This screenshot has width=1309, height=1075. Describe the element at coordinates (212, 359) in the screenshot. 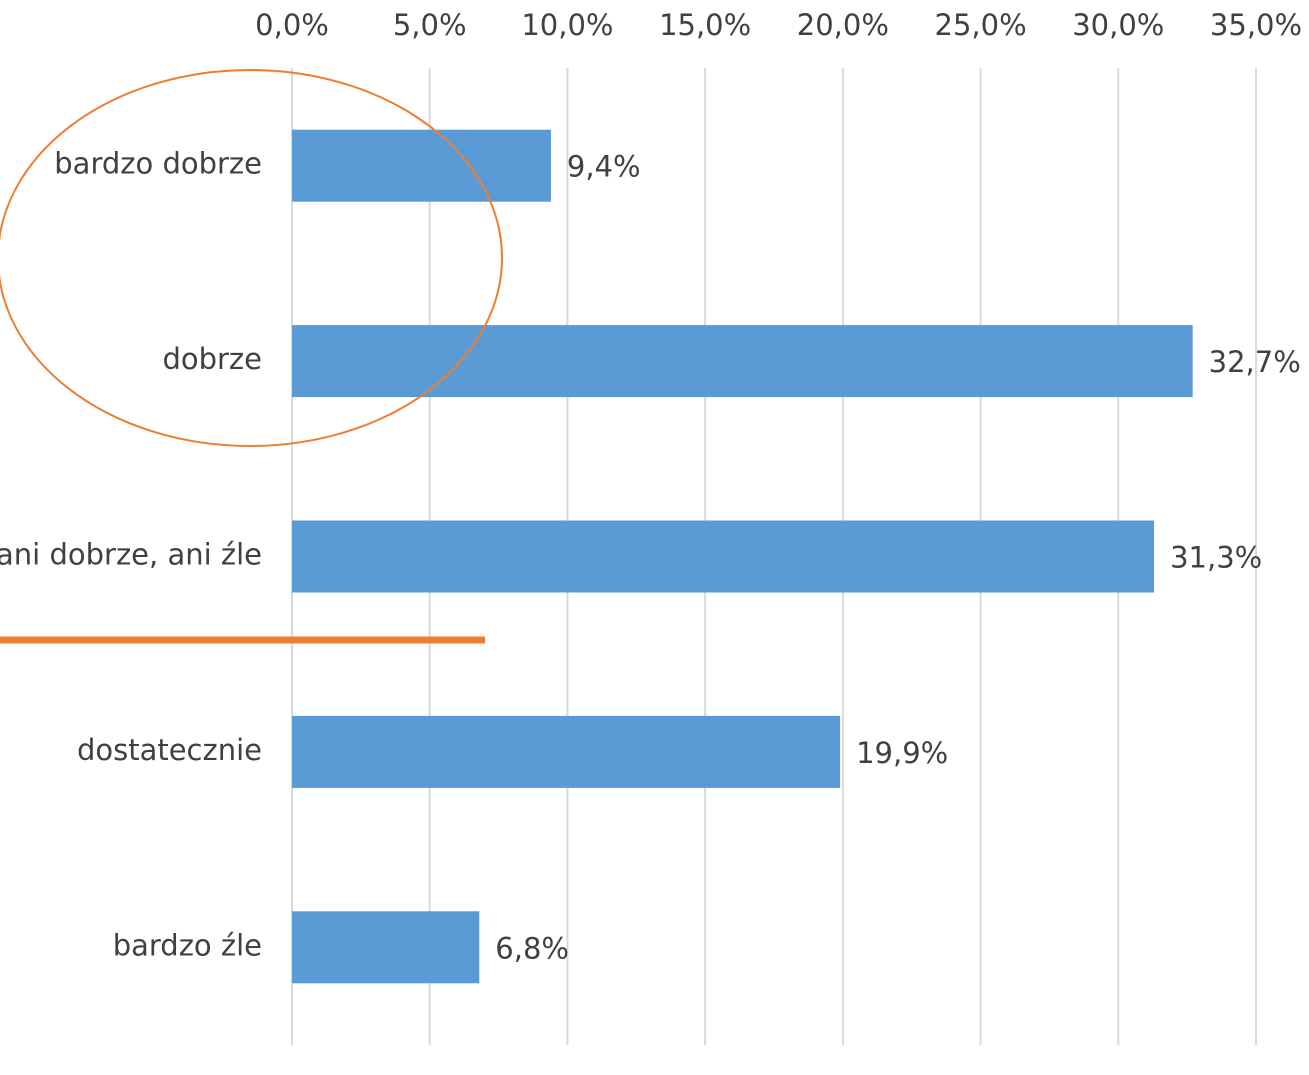

I see `y-tick-label: dobrze` at that location.